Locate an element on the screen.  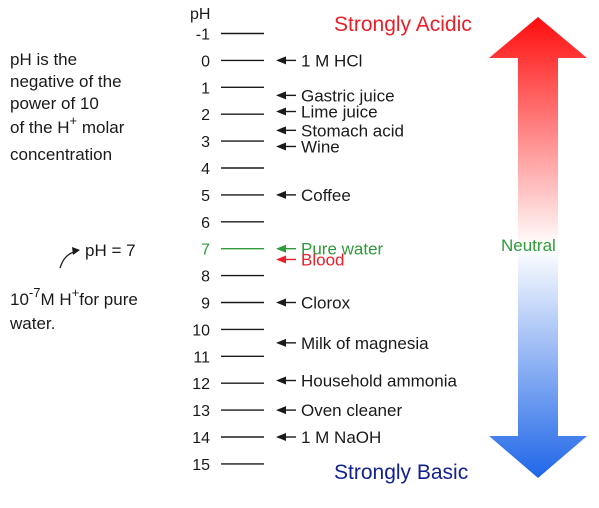
ph-tick-label: -1 is located at coordinates (203, 35).